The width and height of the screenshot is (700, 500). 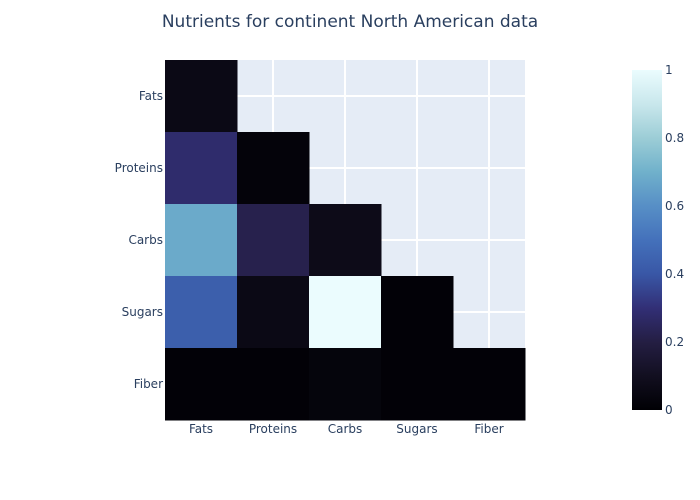 I want to click on heatmap-cell-fats-fiber, so click(x=201, y=384).